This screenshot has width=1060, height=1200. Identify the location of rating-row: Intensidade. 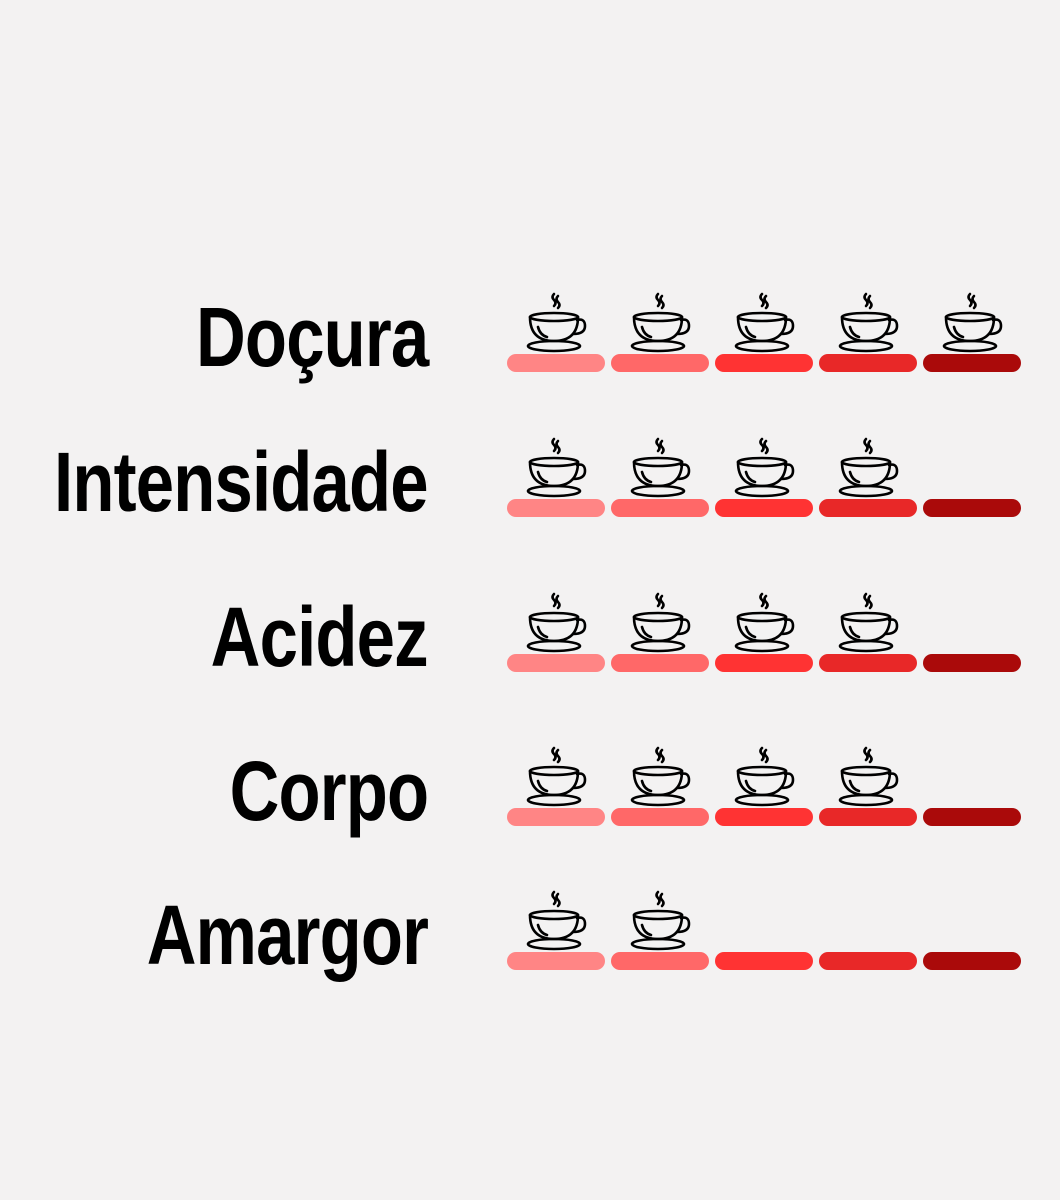
(530, 507).